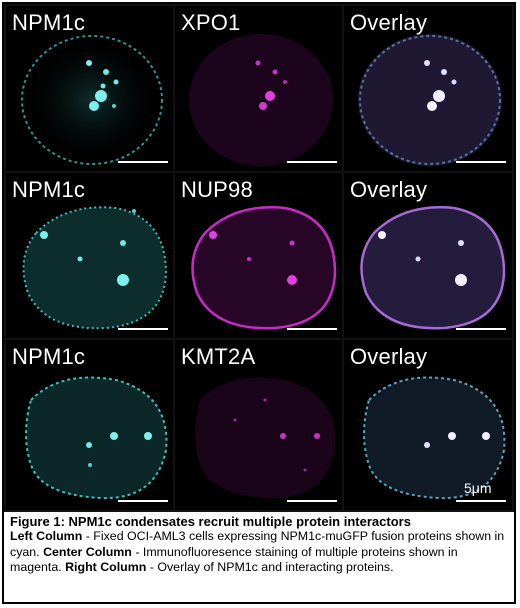 Image resolution: width=520 pixels, height=608 pixels. I want to click on panel-label: XPO1, so click(211, 22).